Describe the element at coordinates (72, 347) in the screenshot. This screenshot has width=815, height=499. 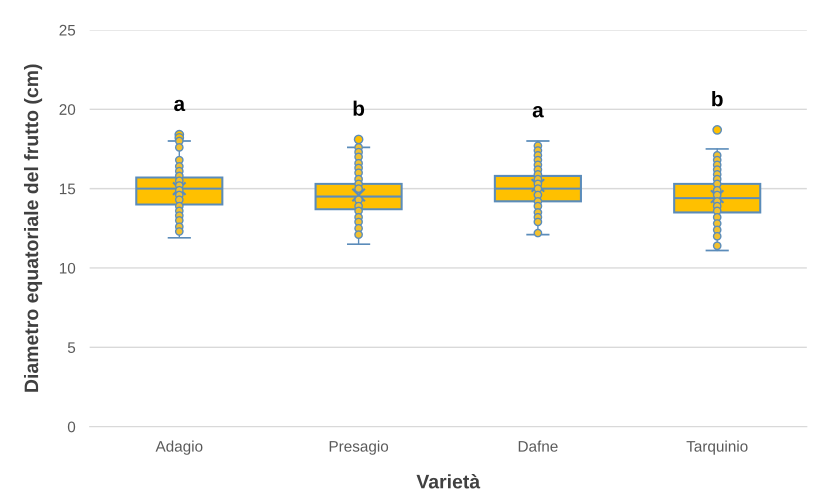
I see `y-tick-label: 5` at that location.